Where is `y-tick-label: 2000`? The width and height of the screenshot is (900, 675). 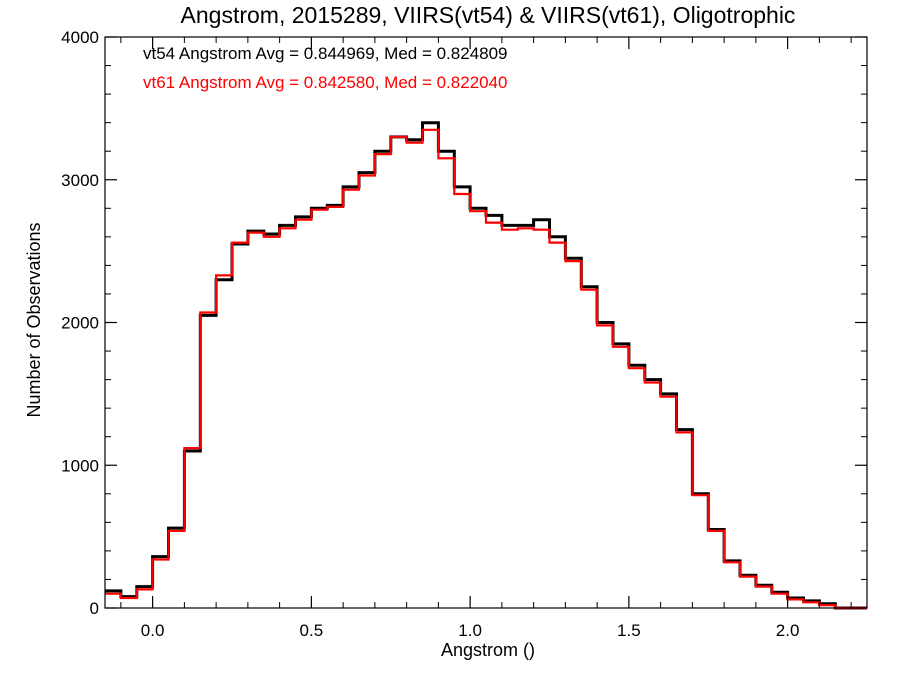 y-tick-label: 2000 is located at coordinates (80, 323).